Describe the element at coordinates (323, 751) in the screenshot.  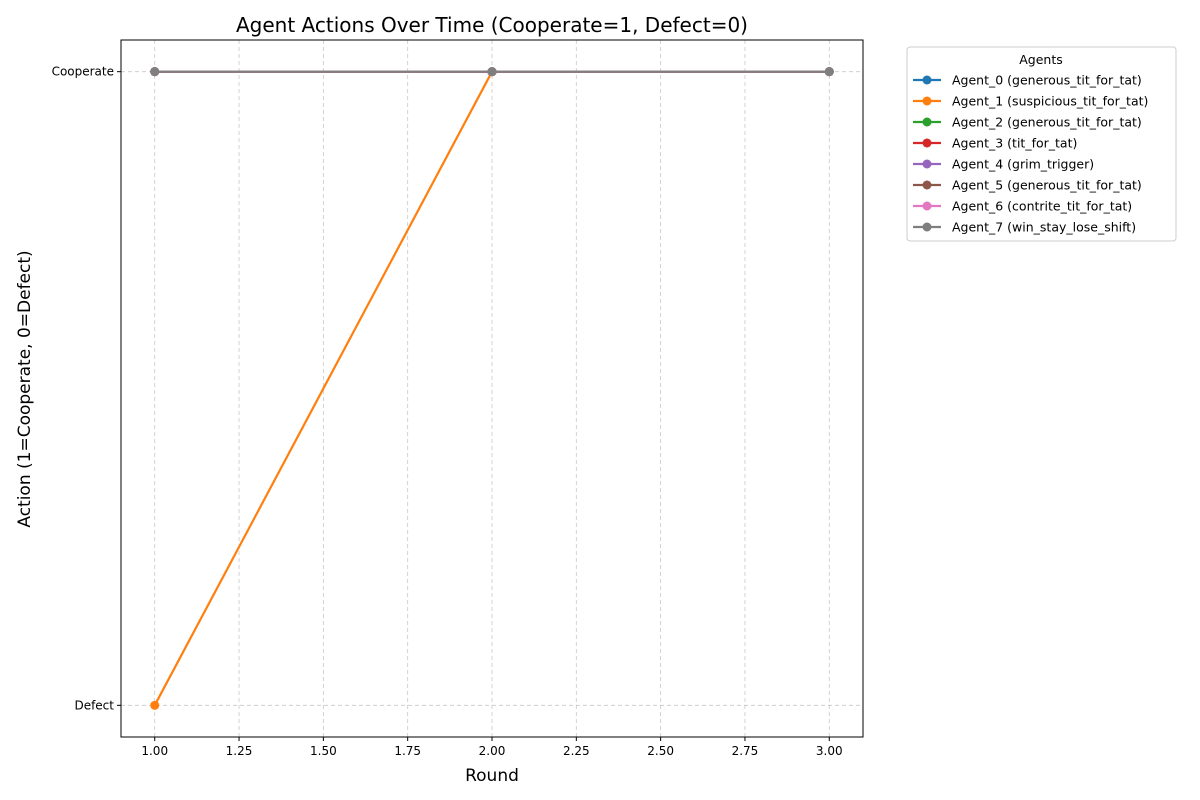
I see `x-tick-label: 1.50` at that location.